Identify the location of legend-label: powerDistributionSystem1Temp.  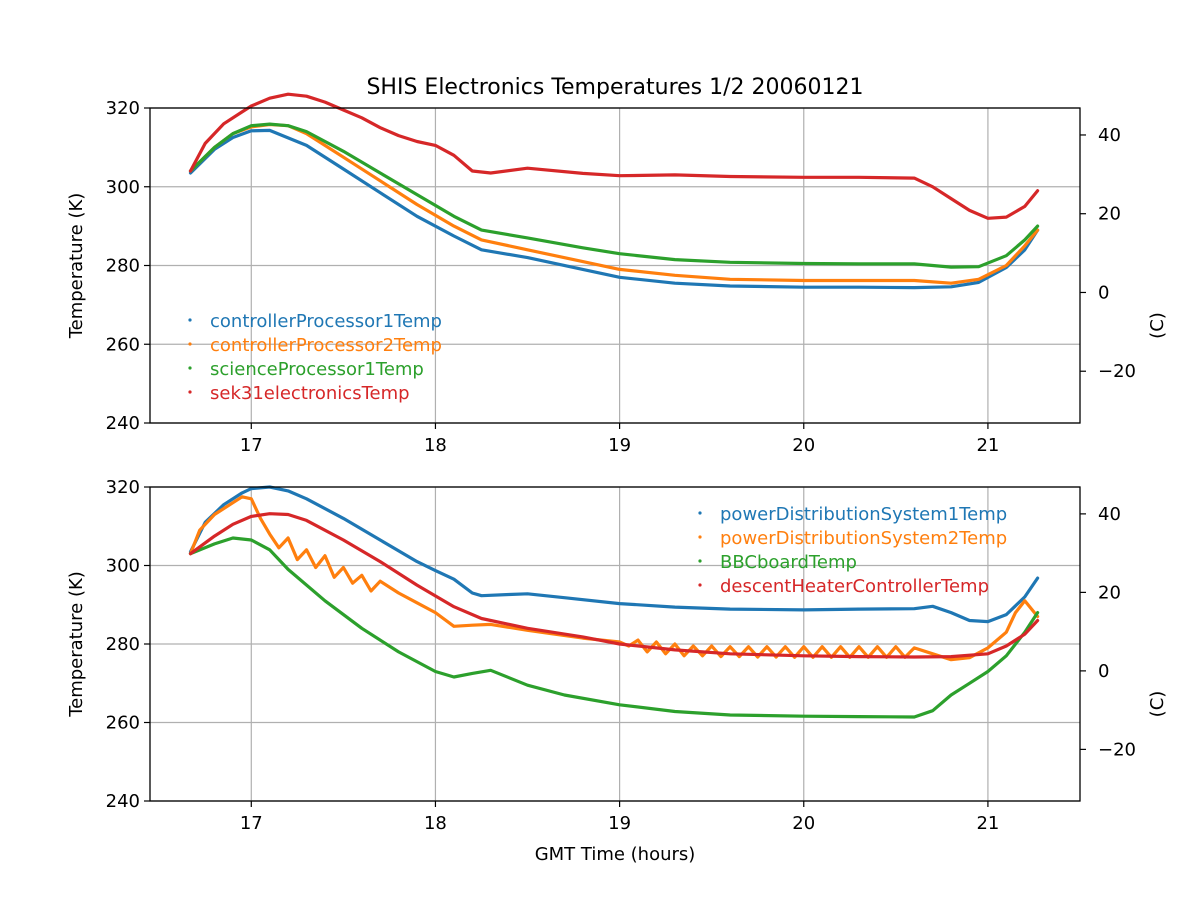
(863, 514).